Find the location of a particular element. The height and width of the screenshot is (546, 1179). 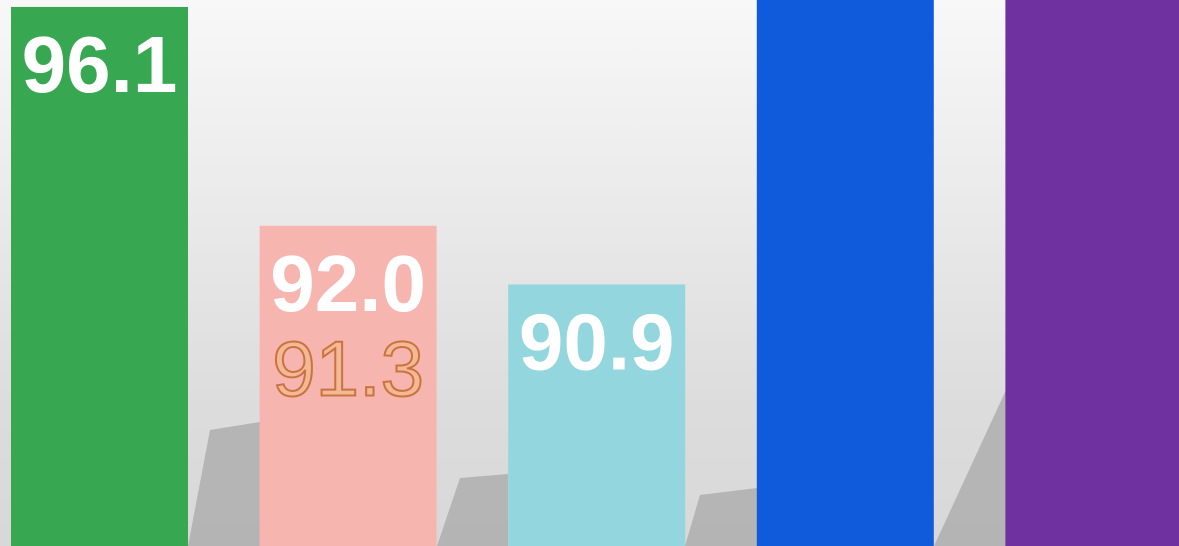

annotation: 91.3 is located at coordinates (348, 369).